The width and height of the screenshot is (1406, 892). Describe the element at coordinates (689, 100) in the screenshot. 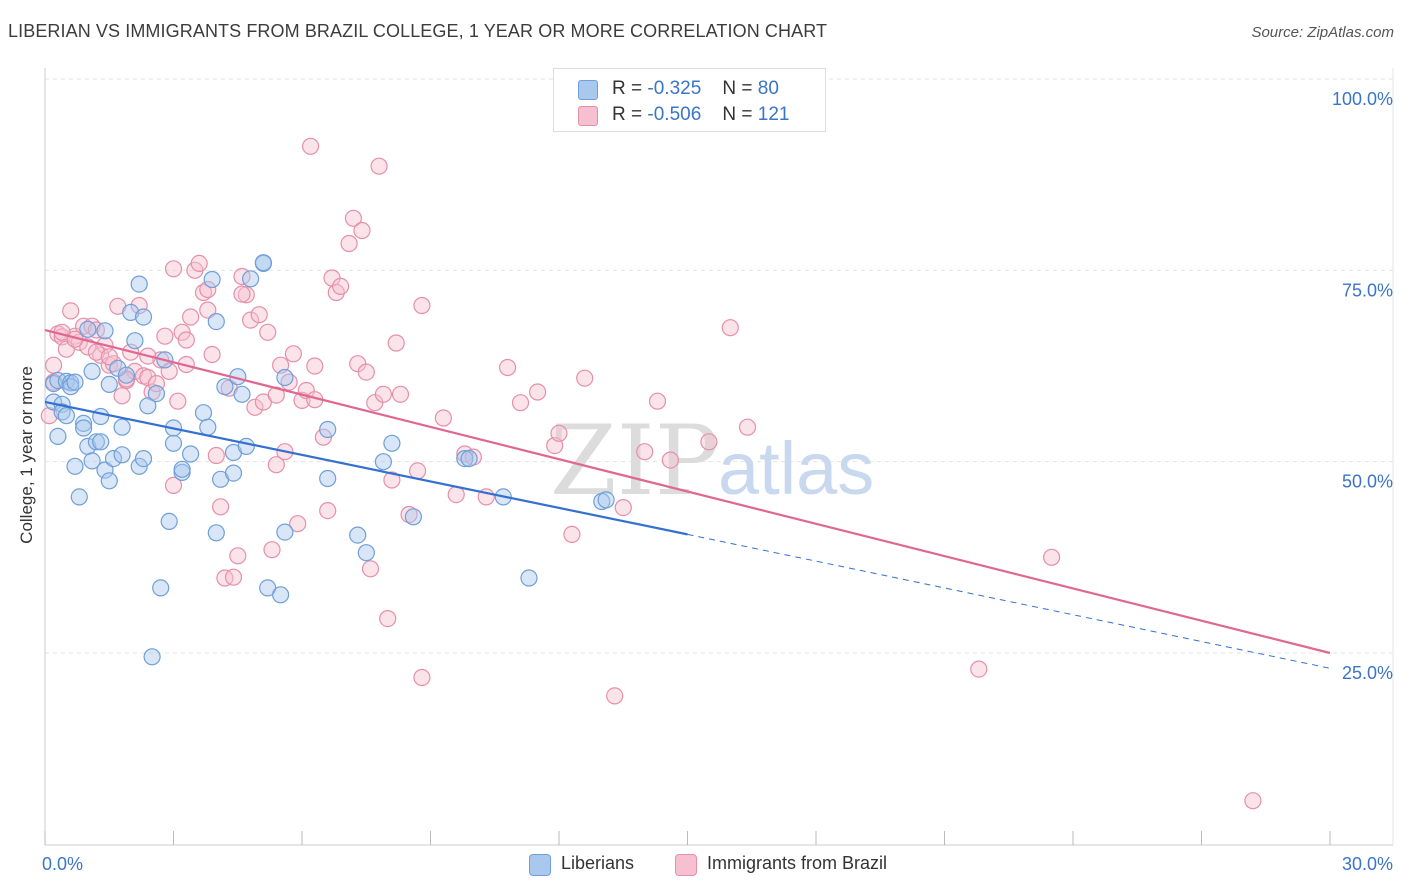

I see `stats-legend: R = -0.325 N = 80 R = -0.506 N = 121` at that location.